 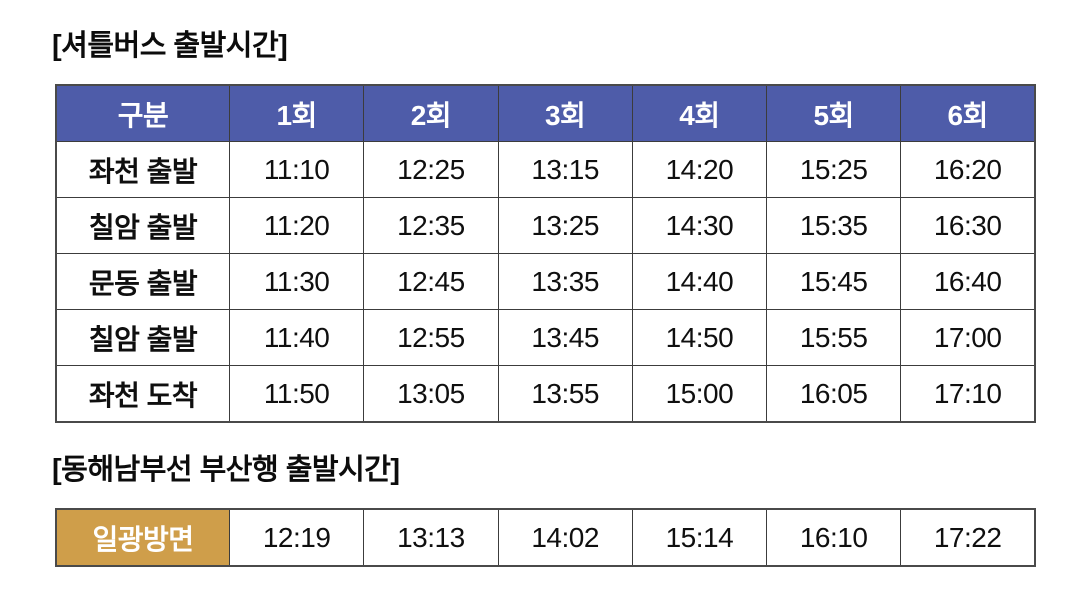 I want to click on shuttle-table-row: 문동 출발 11:30 12:45 13:35 14:40 15:45 16:40, so click(x=545, y=281).